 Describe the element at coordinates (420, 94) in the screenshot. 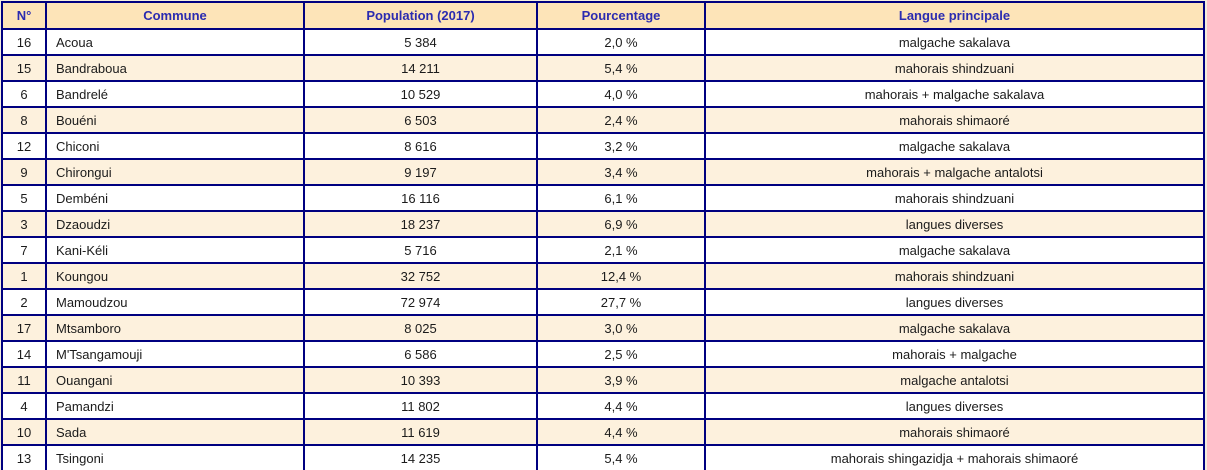

I see `population-cell: 10 529` at that location.